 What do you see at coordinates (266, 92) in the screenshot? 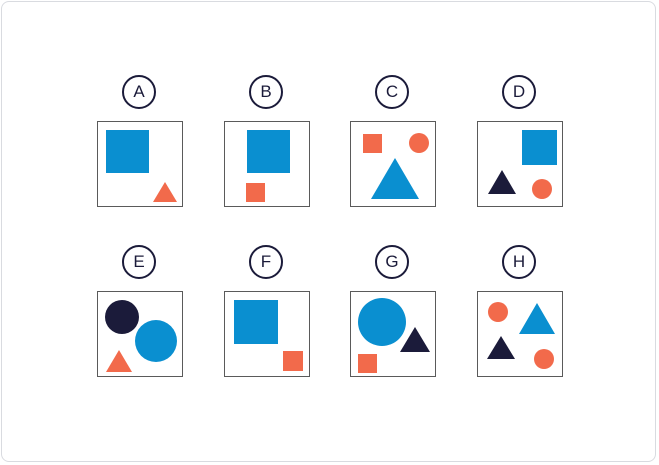
I see `option-label: B` at bounding box center [266, 92].